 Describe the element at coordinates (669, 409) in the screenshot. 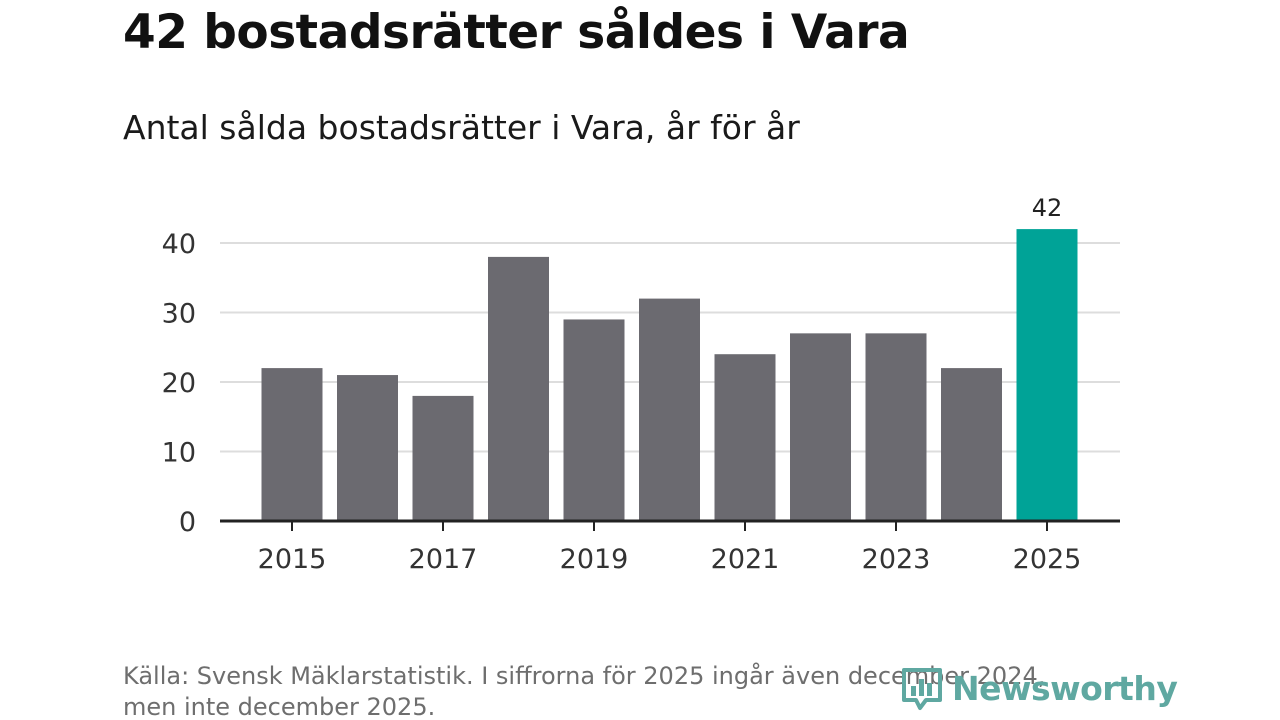

I see `bar-2020` at that location.